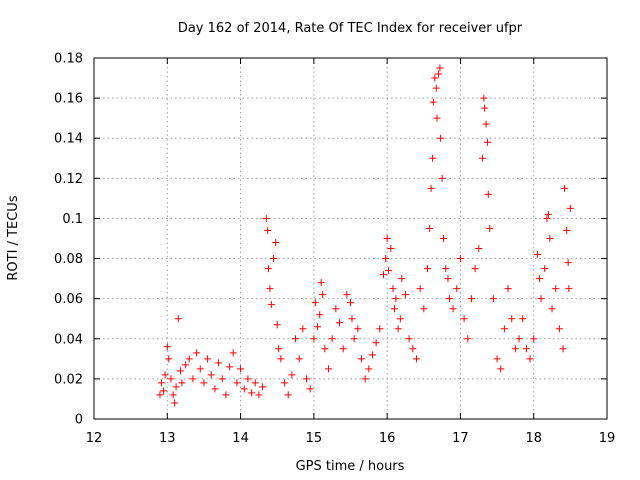 Image resolution: width=640 pixels, height=480 pixels. What do you see at coordinates (79, 420) in the screenshot?
I see `y-tick-label: 0` at bounding box center [79, 420].